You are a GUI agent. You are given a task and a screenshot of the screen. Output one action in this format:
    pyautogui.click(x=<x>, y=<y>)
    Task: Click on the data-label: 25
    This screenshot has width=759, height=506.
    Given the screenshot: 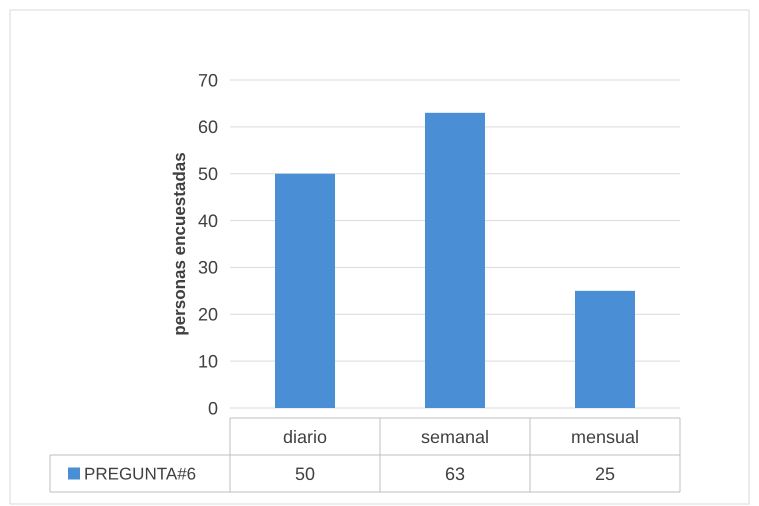 What is the action you would take?
    pyautogui.click(x=605, y=474)
    